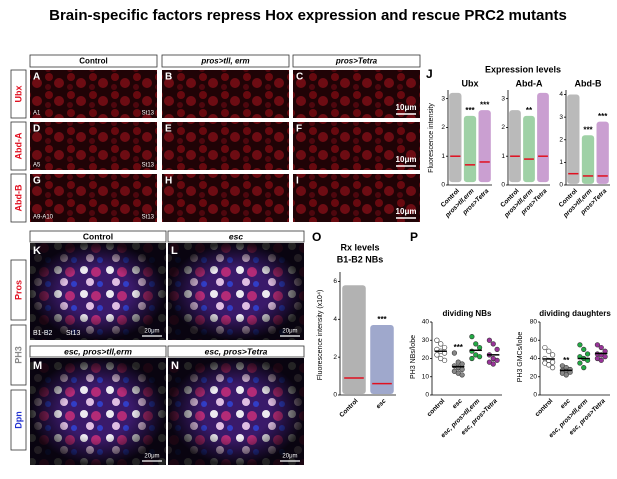 The image size is (617, 479). Describe the element at coordinates (426, 376) in the screenshot. I see `y-tick-label: 10` at that location.